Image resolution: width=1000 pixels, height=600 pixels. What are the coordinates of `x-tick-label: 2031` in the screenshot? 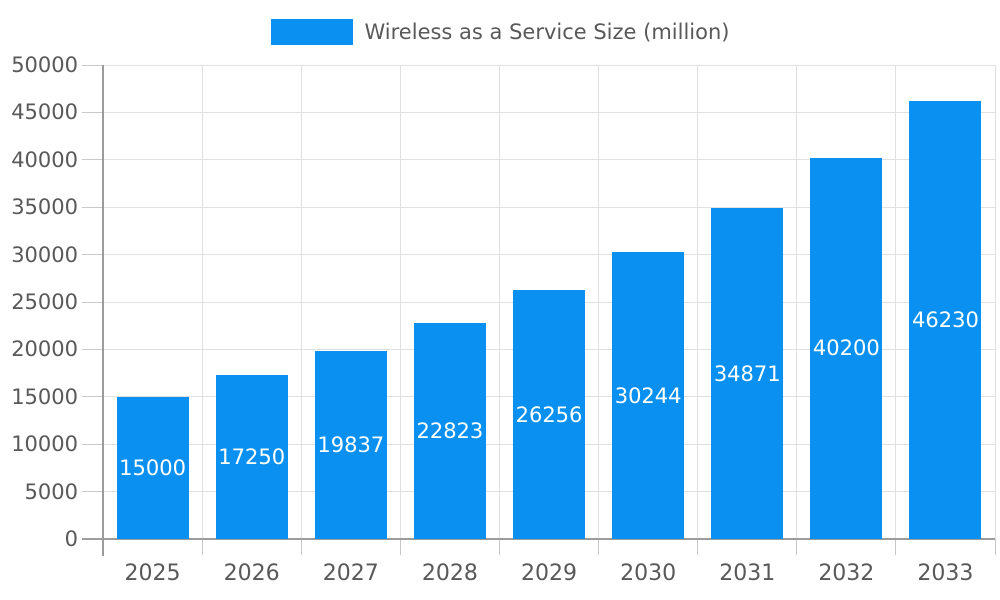 It's located at (747, 573).